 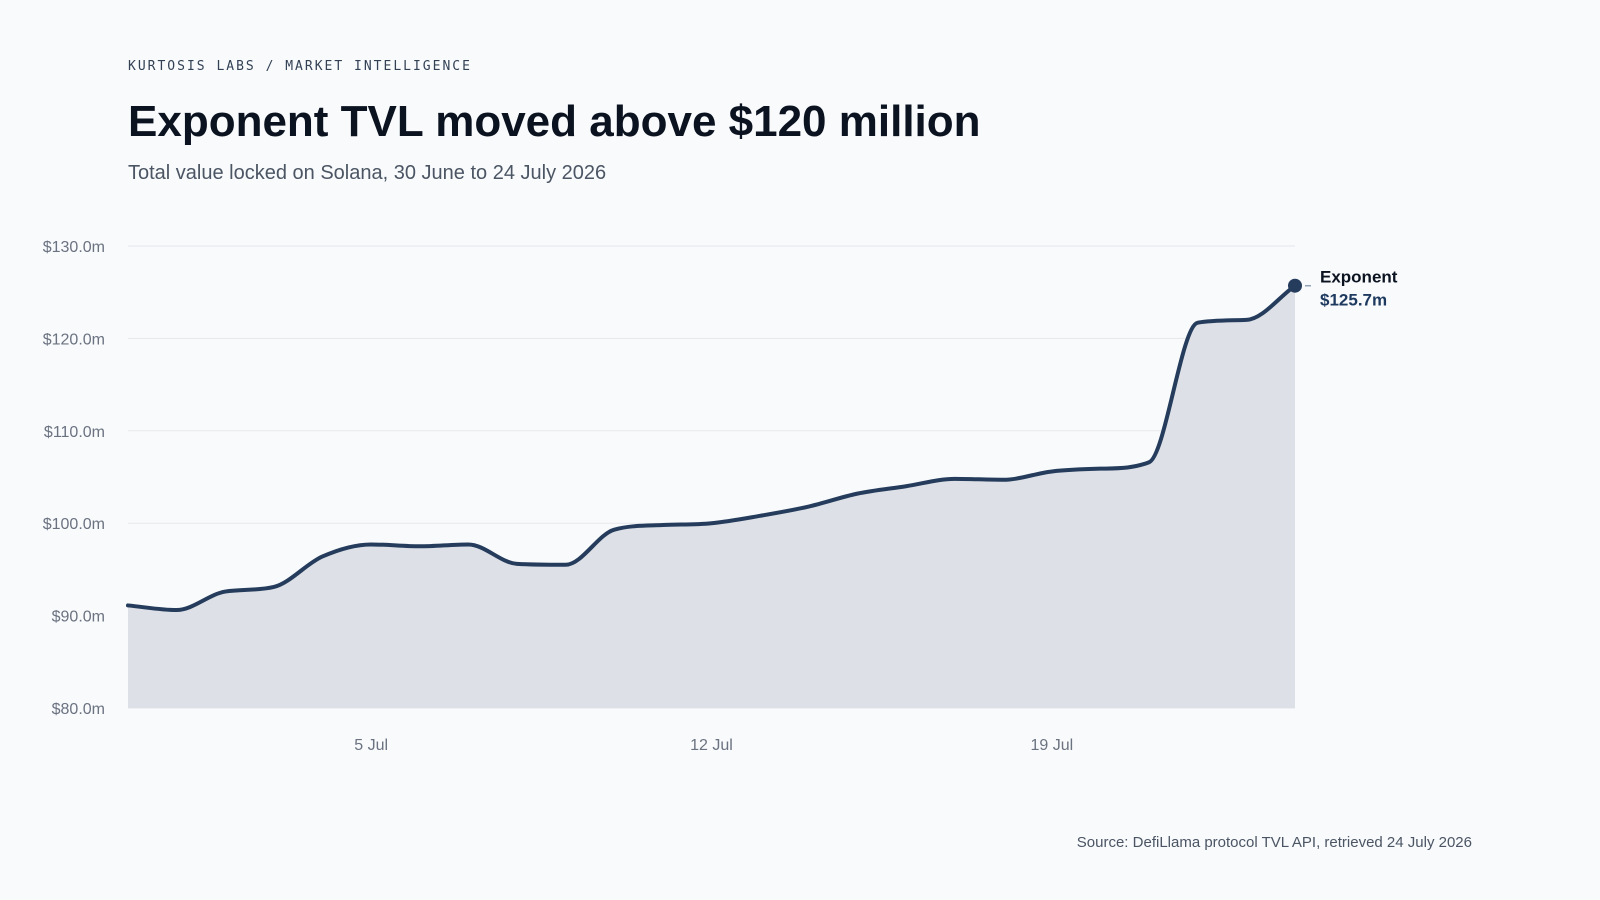 I want to click on y-tick-label: $90.0m, so click(x=78, y=617).